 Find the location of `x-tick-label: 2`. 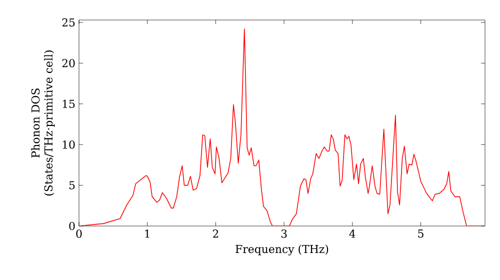

x-tick-label: 2 is located at coordinates (215, 234).